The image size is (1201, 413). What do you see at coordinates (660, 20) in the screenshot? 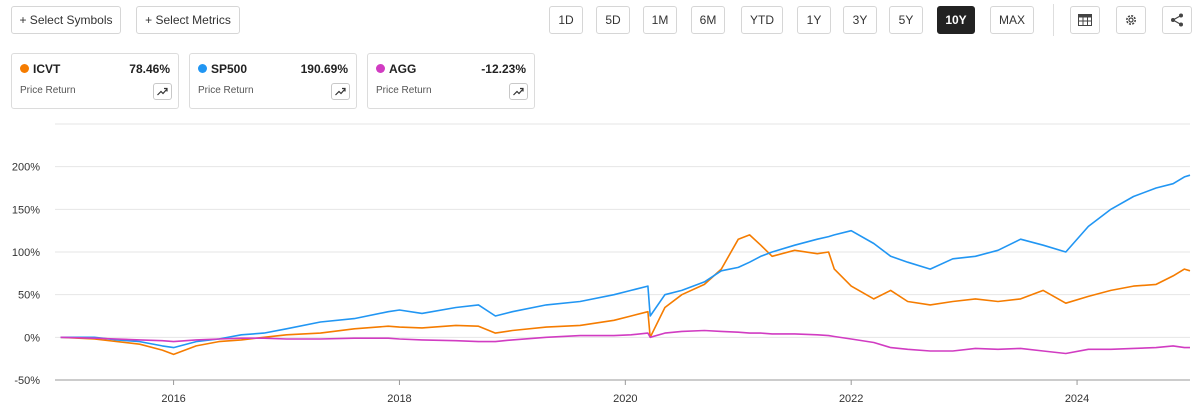
I see `period-1m-button: 1M` at bounding box center [660, 20].